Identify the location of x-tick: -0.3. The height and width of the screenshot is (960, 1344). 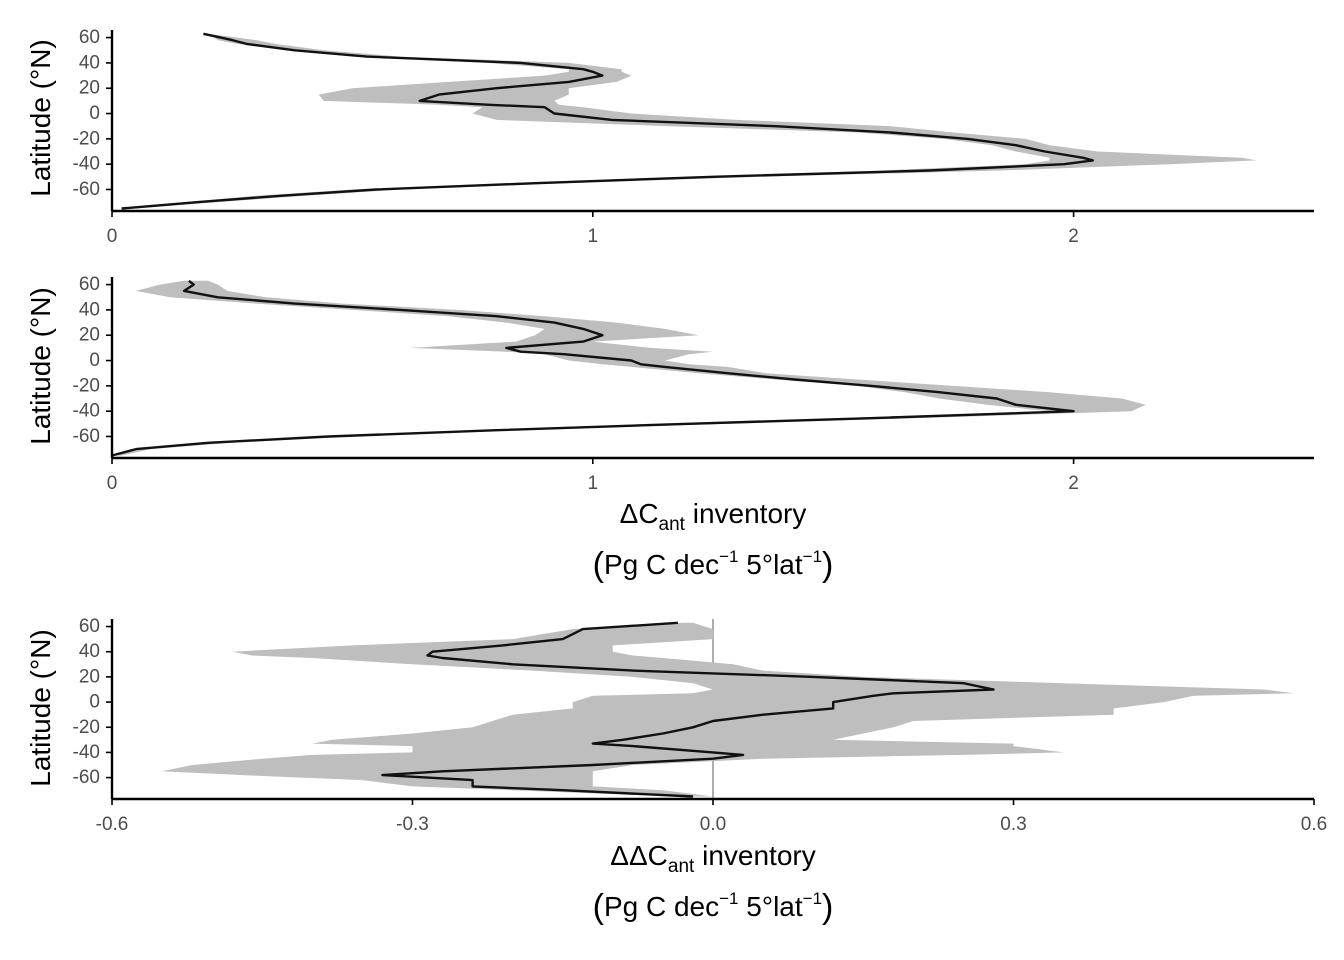
(412, 817).